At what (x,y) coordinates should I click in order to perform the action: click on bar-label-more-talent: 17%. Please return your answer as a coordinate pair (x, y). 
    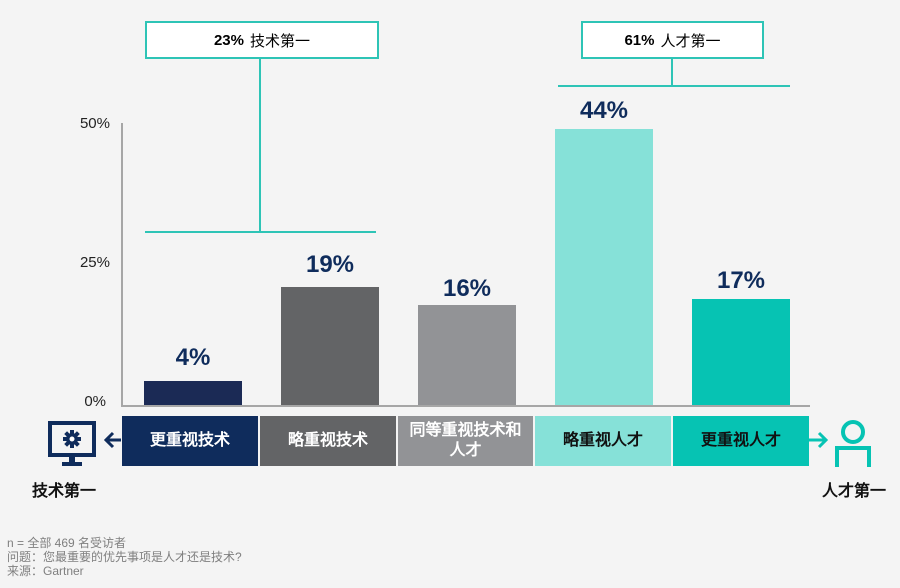
    Looking at the image, I should click on (741, 280).